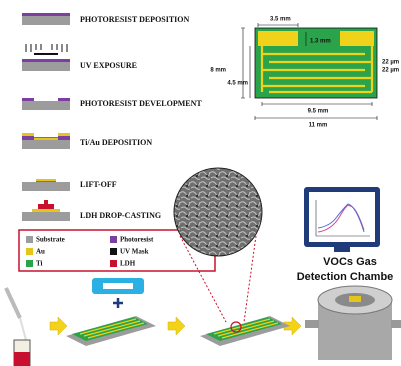  What do you see at coordinates (39, 264) in the screenshot?
I see `legend-label: Ti` at bounding box center [39, 264].